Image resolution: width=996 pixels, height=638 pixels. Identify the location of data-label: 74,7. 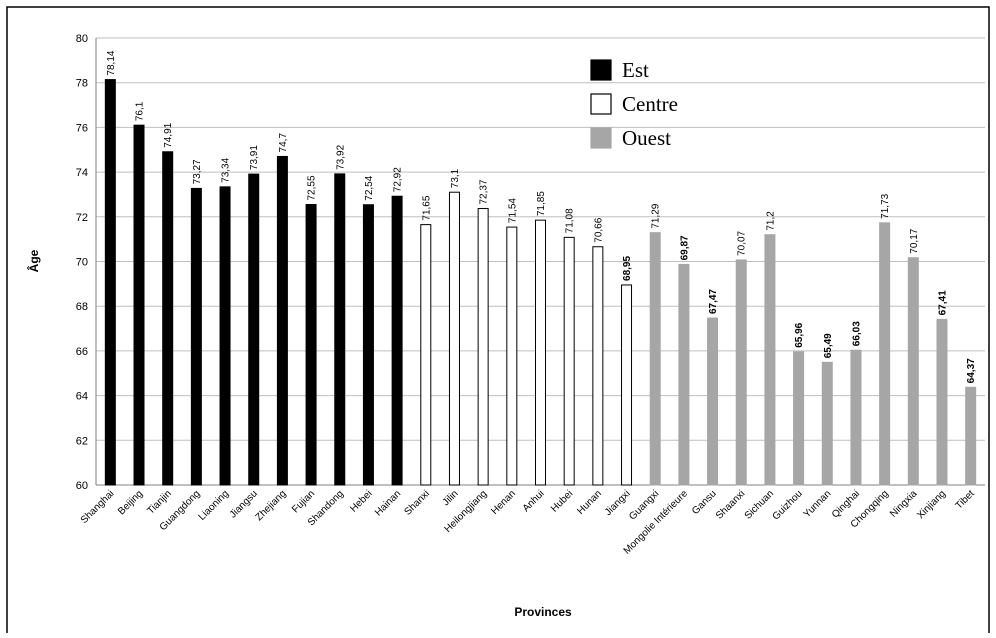
(283, 143).